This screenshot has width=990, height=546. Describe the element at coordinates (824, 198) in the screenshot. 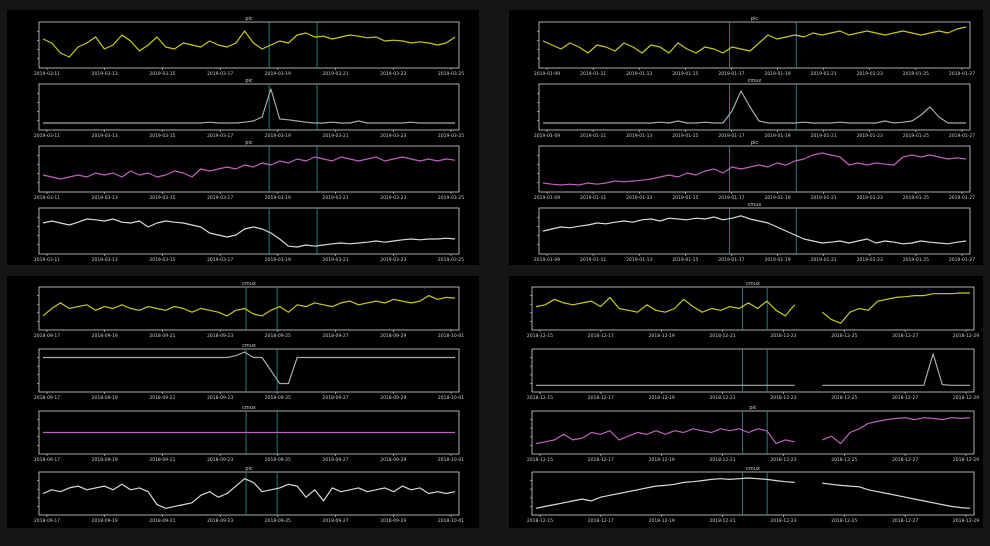

I see `x-tick-label: 2019-01-21` at that location.